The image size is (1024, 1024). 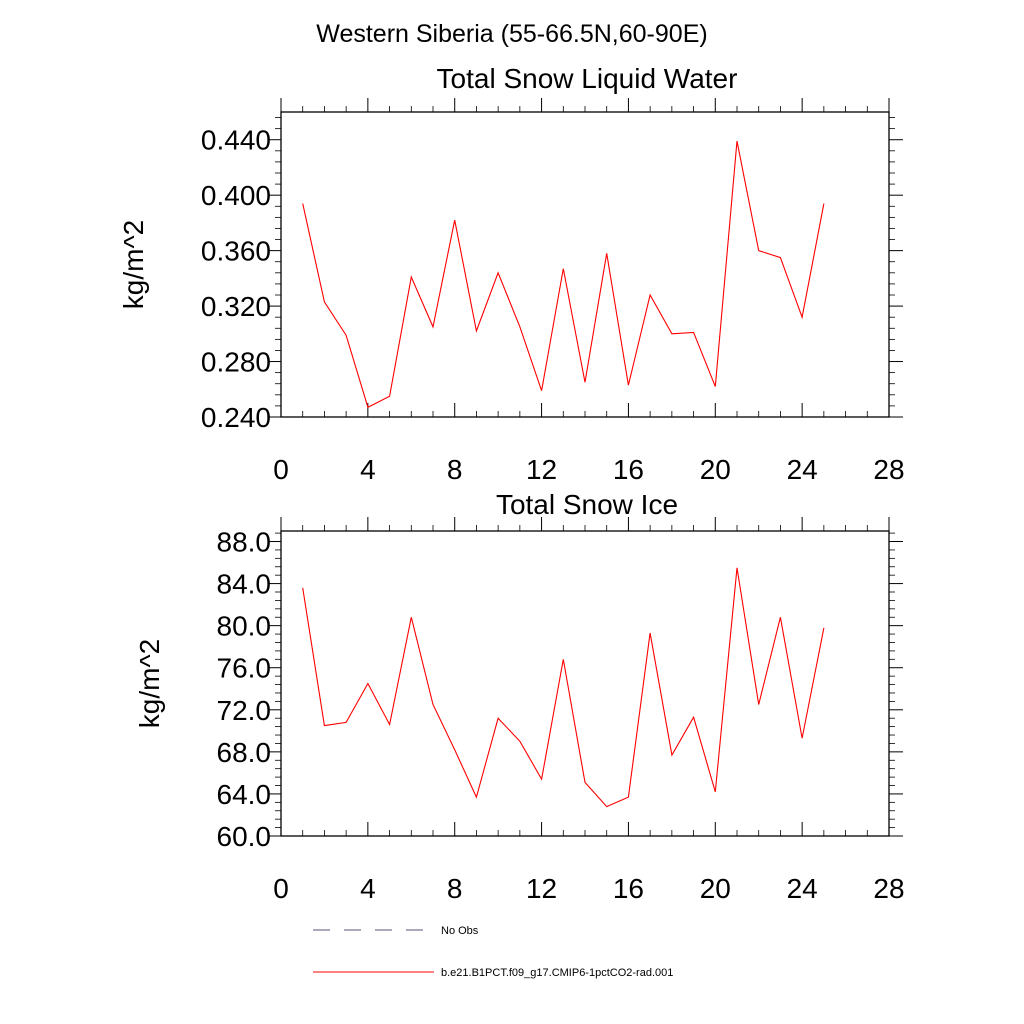 What do you see at coordinates (236, 306) in the screenshot?
I see `y-tick-label: 0.320` at bounding box center [236, 306].